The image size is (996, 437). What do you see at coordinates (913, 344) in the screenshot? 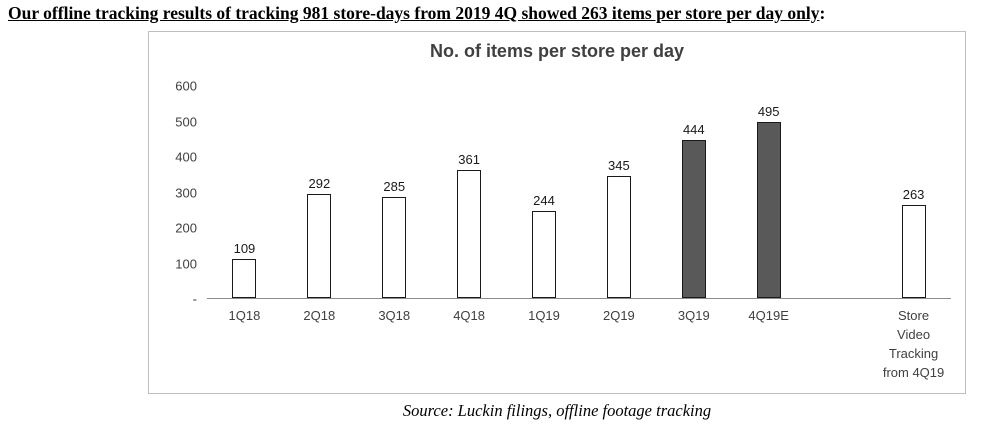
I see `x-axis-category-label: Store Video Tracking from 4Q19` at bounding box center [913, 344].